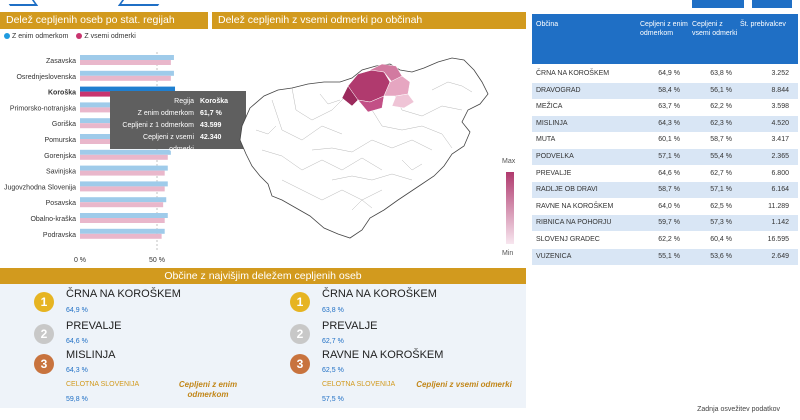 The height and width of the screenshot is (420, 800). I want to click on total-value: 57,5 %, so click(333, 399).